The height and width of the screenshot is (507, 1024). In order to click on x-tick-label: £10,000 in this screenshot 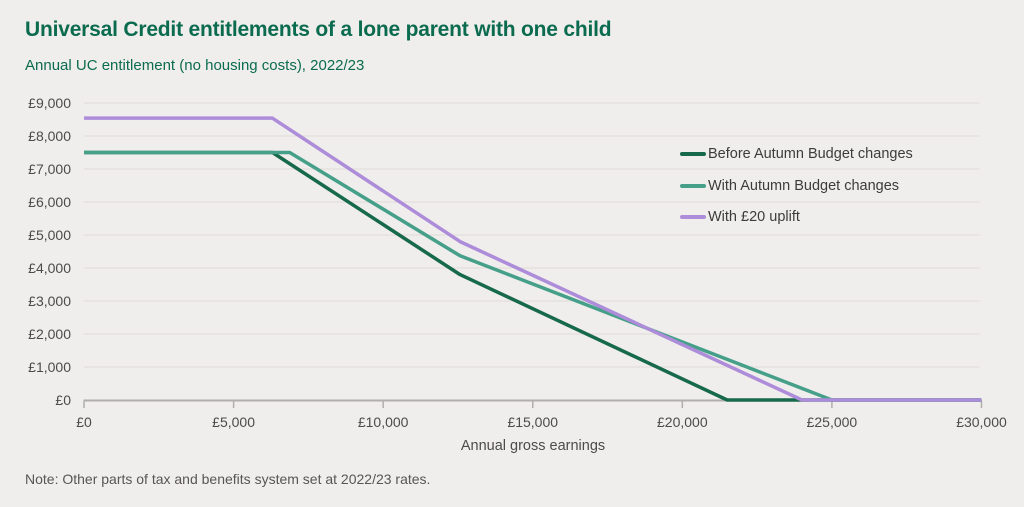, I will do `click(383, 422)`.